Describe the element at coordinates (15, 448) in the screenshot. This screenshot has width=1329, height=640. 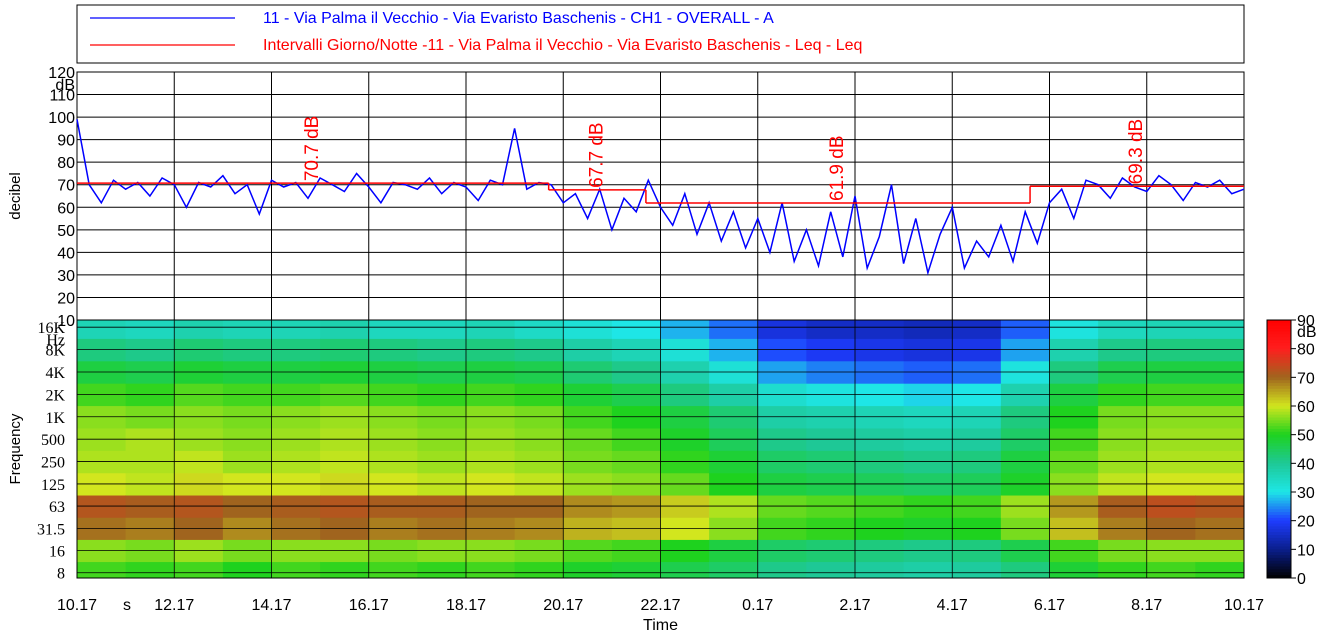
I see `y-axis-title: Frequency` at that location.